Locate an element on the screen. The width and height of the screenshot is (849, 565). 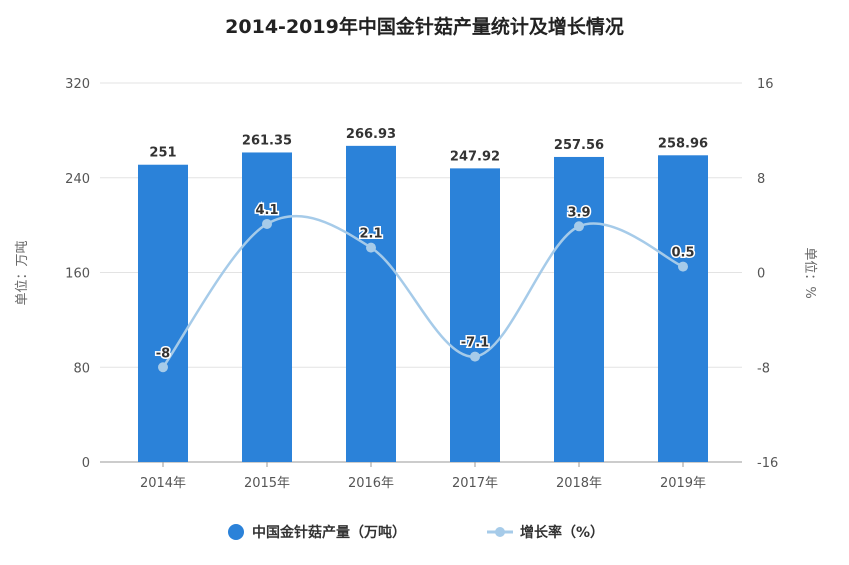
x-tick-label: 2015年 is located at coordinates (267, 483).